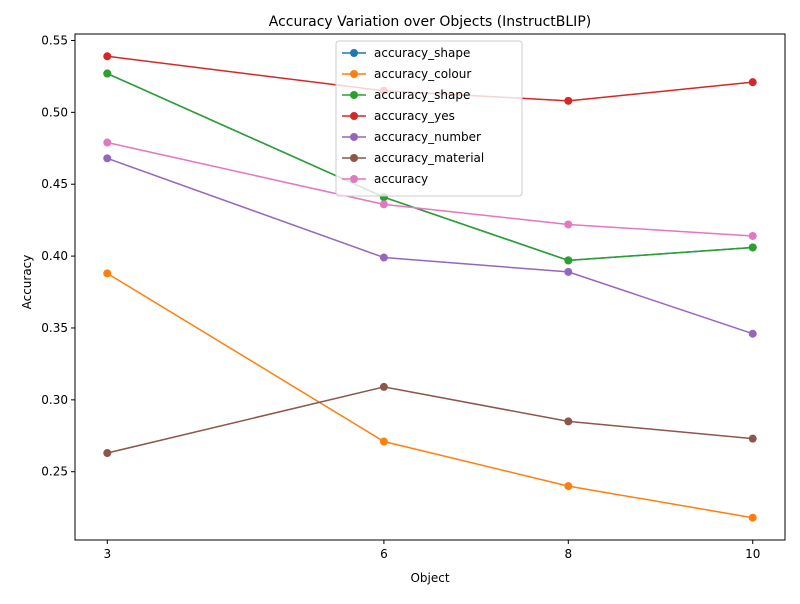 This screenshot has width=800, height=604. What do you see at coordinates (54, 184) in the screenshot?
I see `y-tick-label: 0.45` at bounding box center [54, 184].